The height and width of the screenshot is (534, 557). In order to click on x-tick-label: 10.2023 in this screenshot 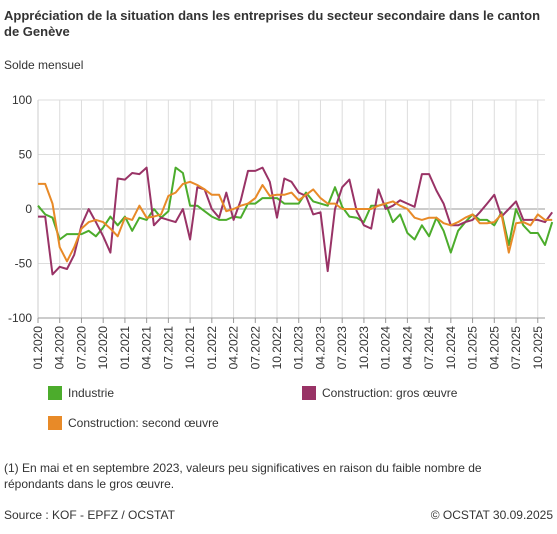, I will do `click(364, 348)`.